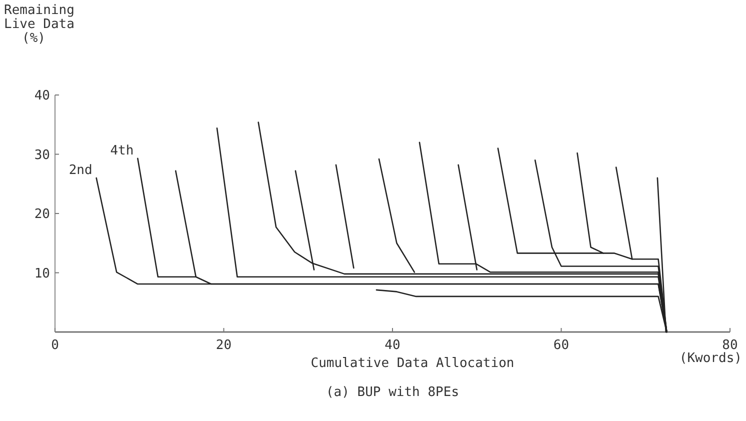  I want to click on x-tick-label: 60, so click(561, 345).